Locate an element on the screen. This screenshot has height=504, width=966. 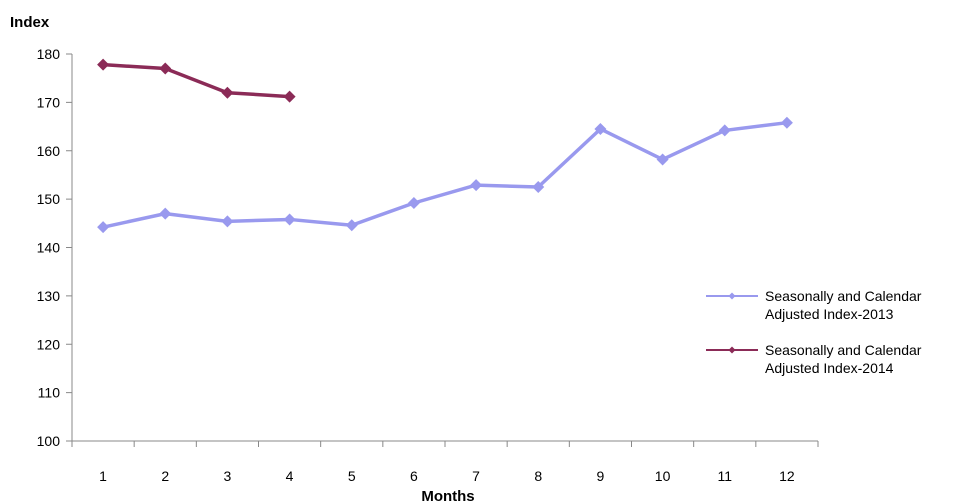
x-tick-label: 2 is located at coordinates (165, 476).